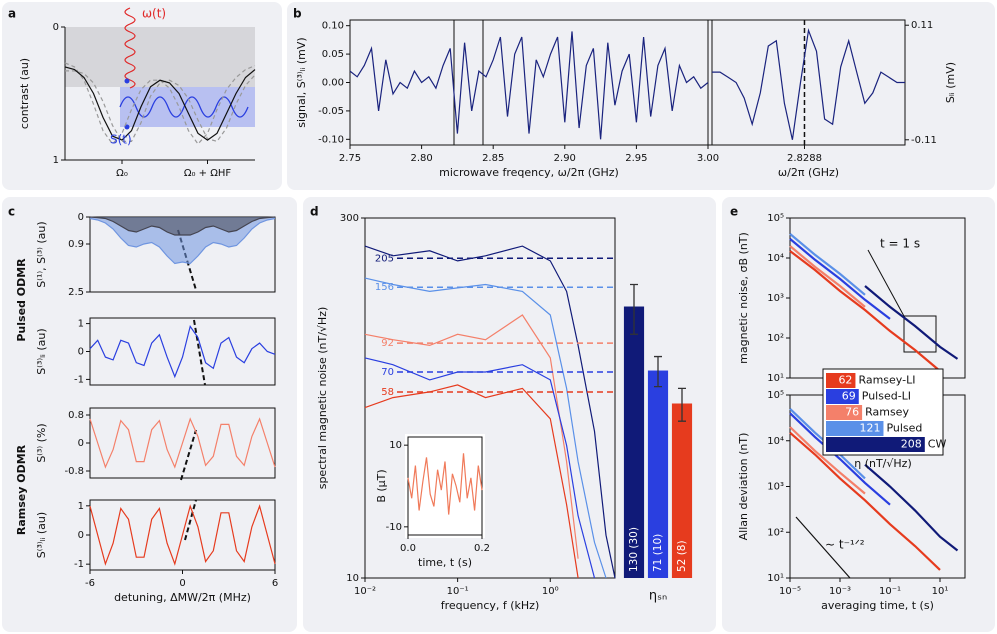 The width and height of the screenshot is (997, 634). Describe the element at coordinates (886, 380) in the screenshot. I see `legend-label: Ramsey-LI` at that location.